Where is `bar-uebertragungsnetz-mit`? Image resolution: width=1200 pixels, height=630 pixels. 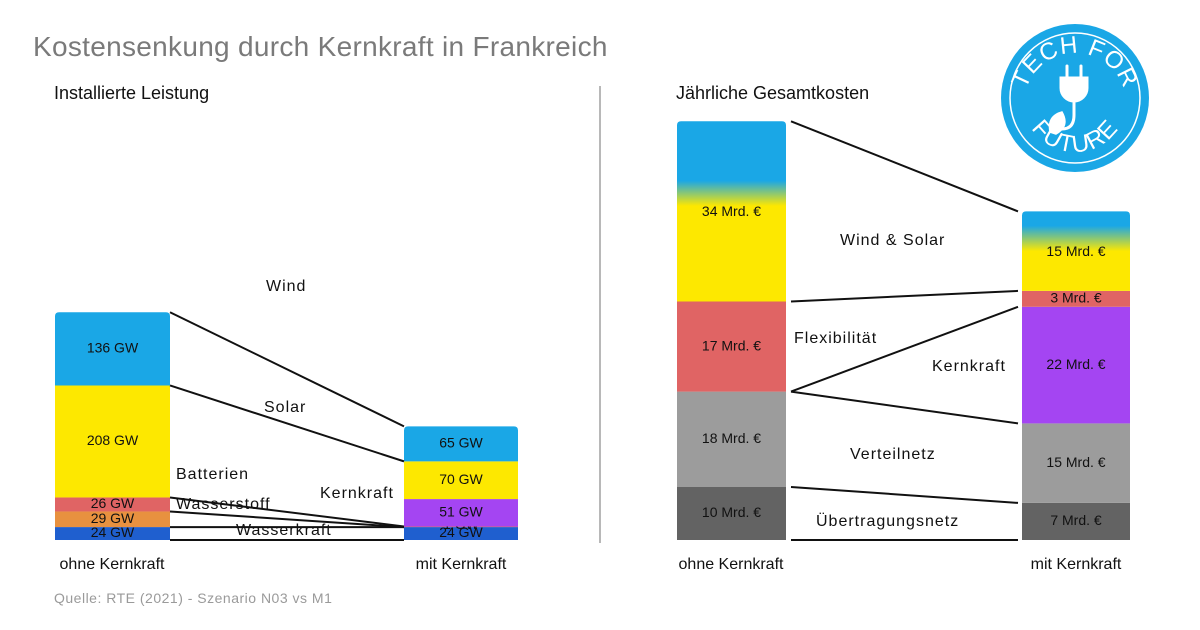
bar-uebertragungsnetz-mit is located at coordinates (1076, 521).